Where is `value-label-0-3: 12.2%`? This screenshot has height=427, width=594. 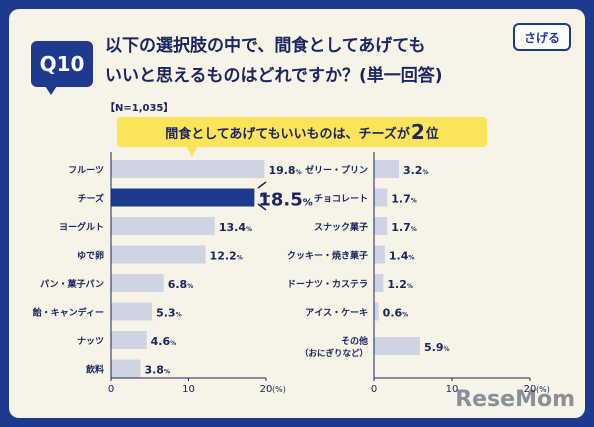 value-label-0-3: 12.2% is located at coordinates (226, 256).